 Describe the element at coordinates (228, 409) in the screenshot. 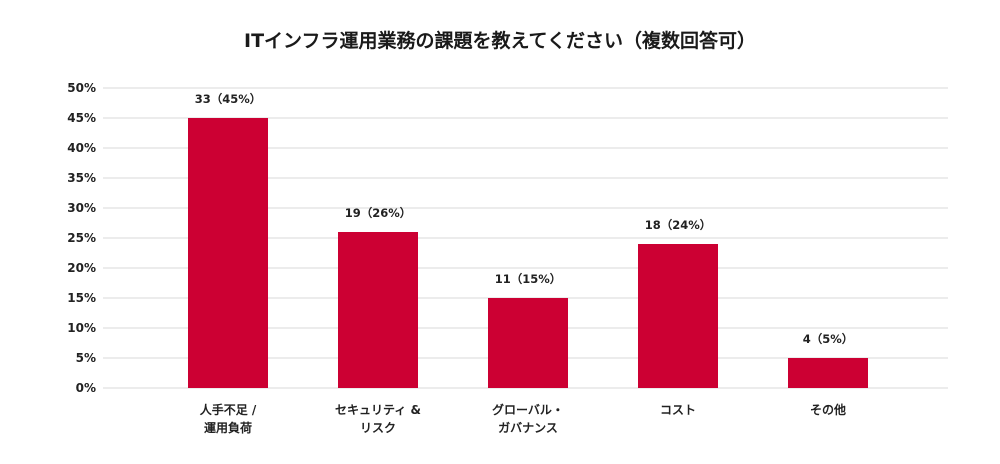

I see `x-category-label-line: 人手不足 /` at that location.